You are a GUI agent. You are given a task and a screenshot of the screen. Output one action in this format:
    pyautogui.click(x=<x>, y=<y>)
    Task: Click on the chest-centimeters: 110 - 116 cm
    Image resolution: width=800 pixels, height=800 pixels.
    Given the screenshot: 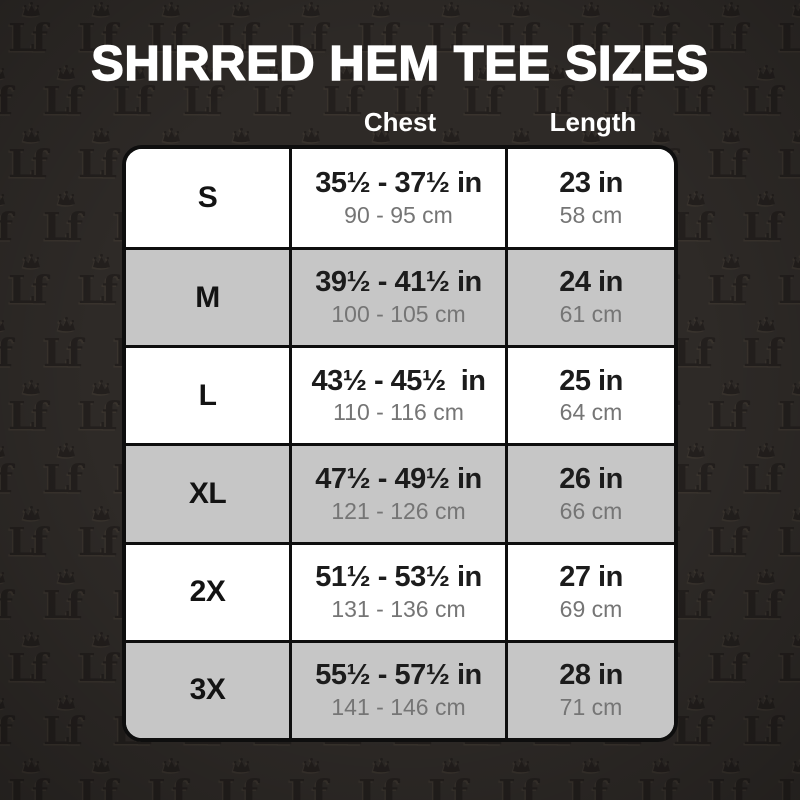 What is the action you would take?
    pyautogui.click(x=398, y=412)
    